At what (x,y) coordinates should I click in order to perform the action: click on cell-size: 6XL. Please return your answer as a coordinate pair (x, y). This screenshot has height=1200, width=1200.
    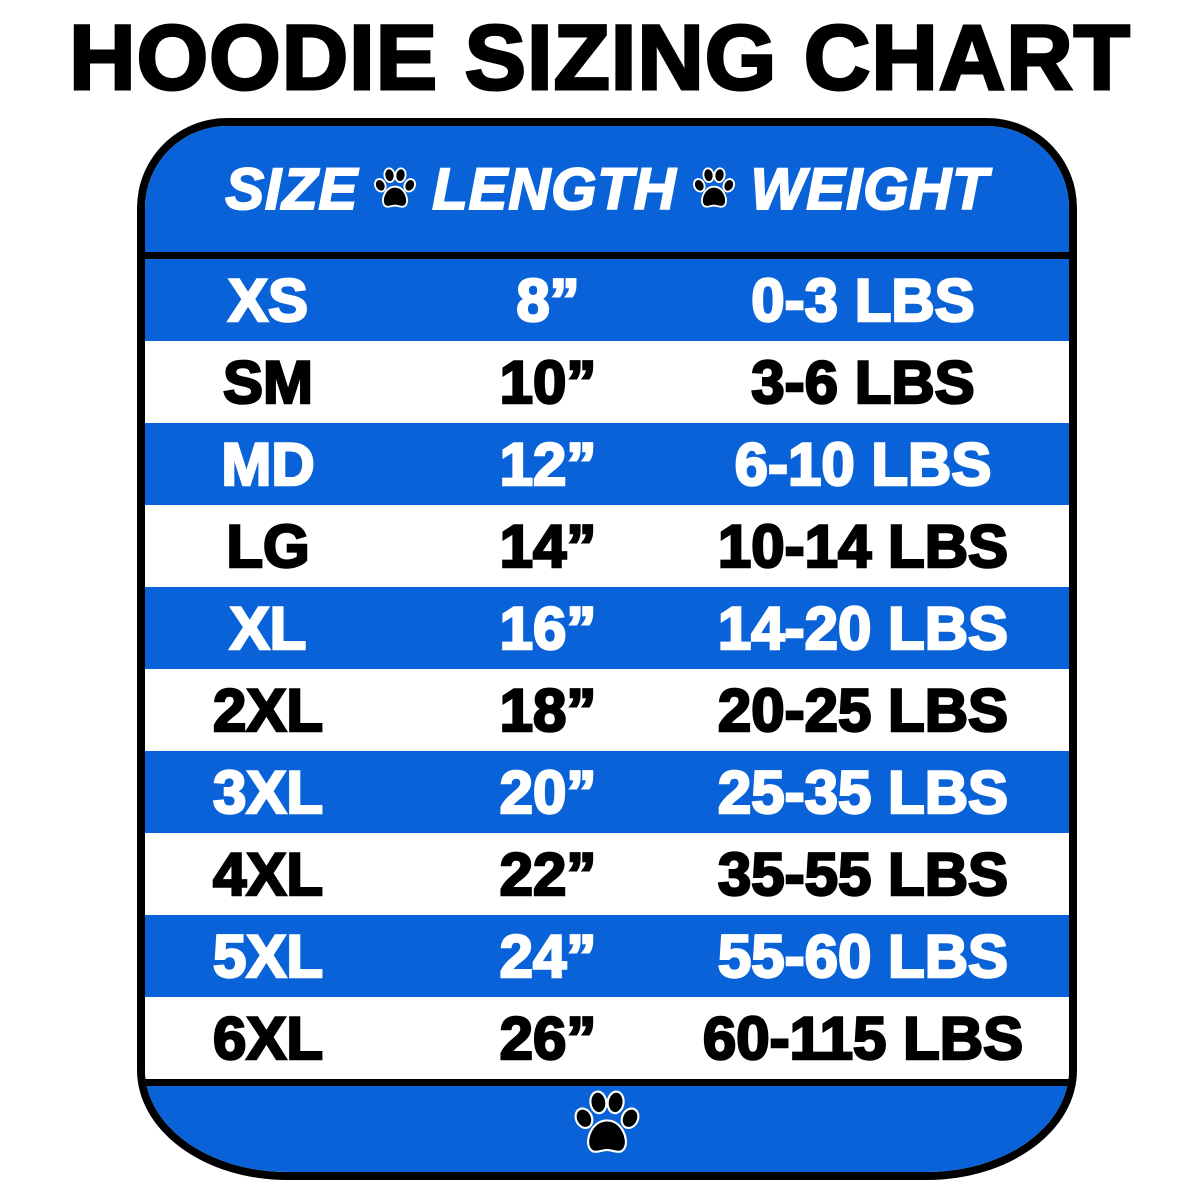
    Looking at the image, I should click on (268, 1038).